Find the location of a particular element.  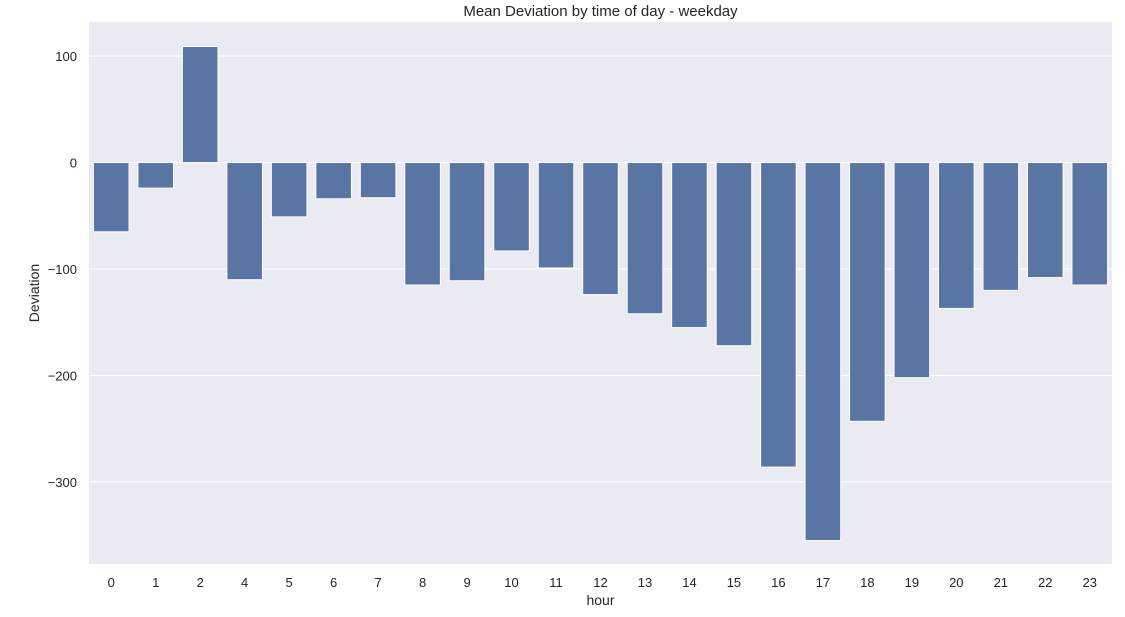

y-tick-label: −100 is located at coordinates (62, 269).